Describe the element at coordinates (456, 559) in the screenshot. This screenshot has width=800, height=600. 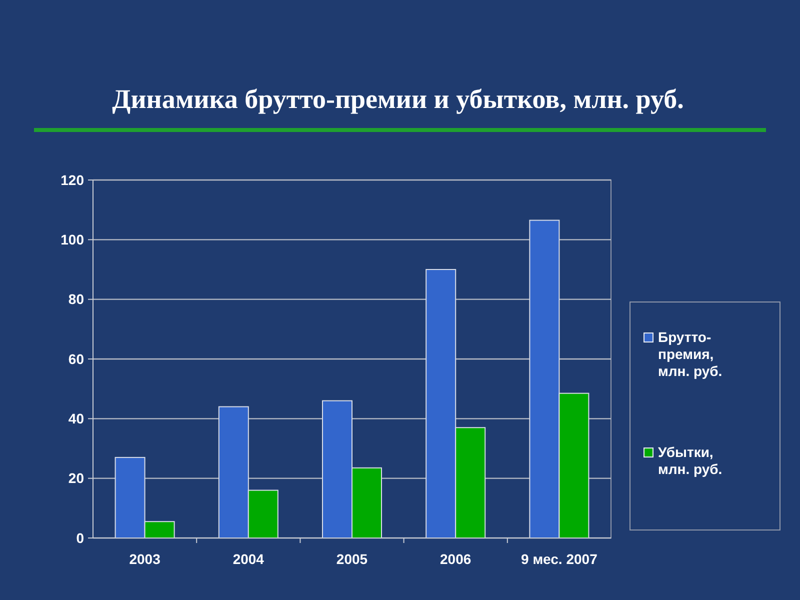
I see `x-tick-label: 2006` at that location.